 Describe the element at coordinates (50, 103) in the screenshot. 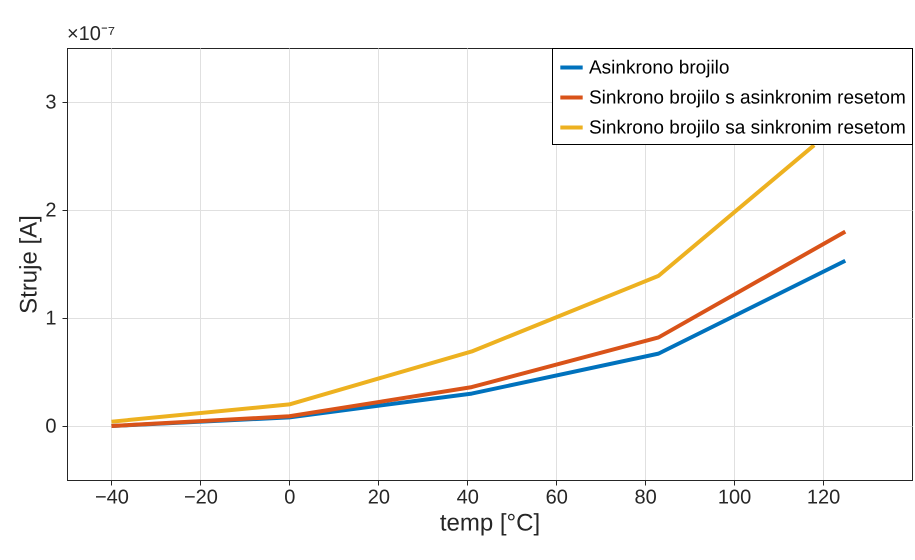

I see `y-tick-label: 3` at that location.